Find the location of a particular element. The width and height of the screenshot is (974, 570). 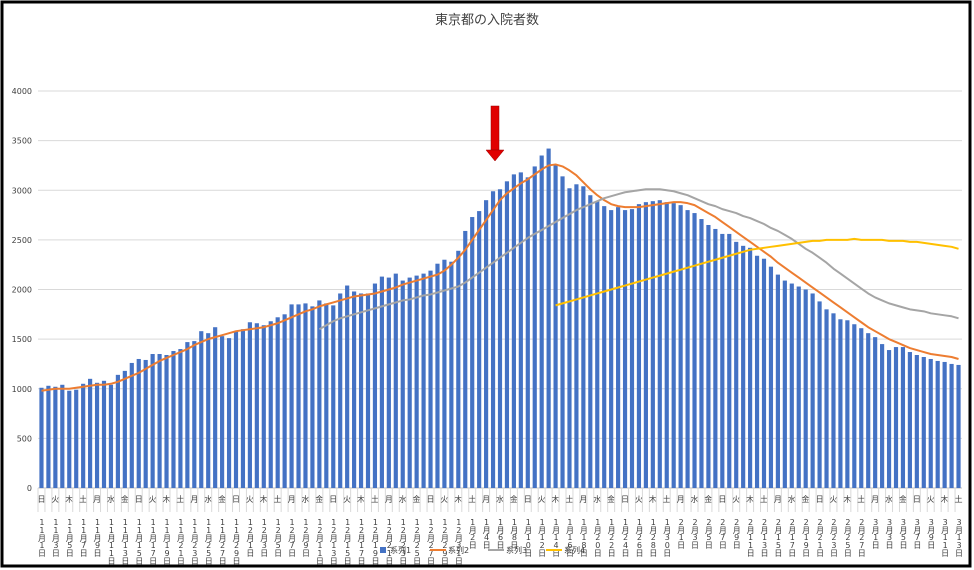

x-tick-label: 3月5日 is located at coordinates (903, 534).